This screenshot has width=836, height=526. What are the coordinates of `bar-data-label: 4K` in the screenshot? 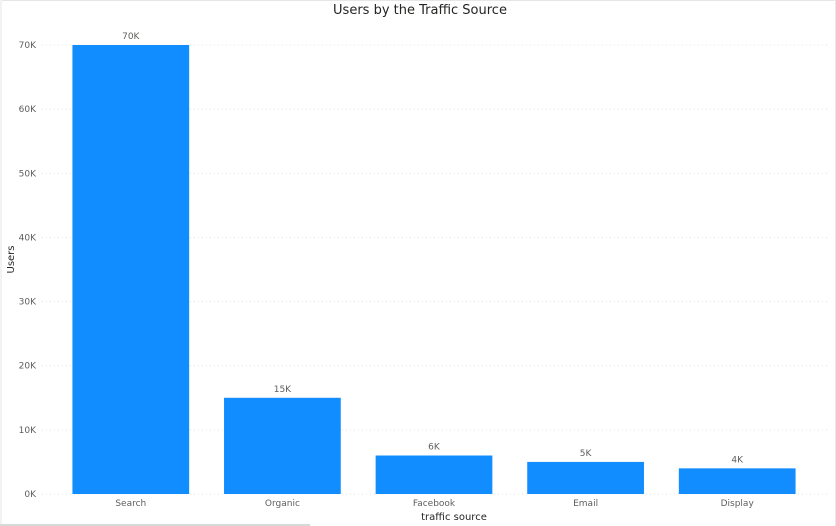 It's located at (737, 460).